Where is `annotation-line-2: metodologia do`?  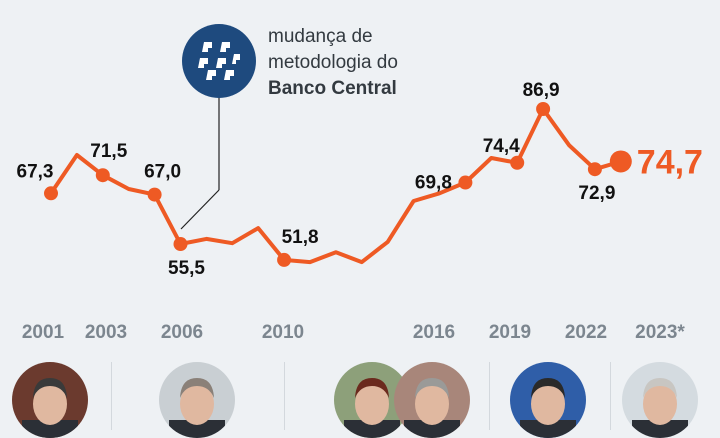
annotation-line-2: metodologia do is located at coordinates (333, 62).